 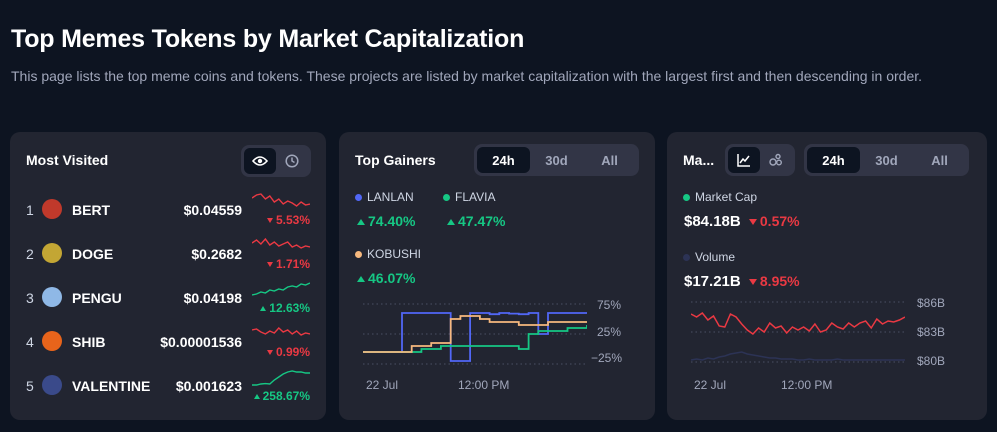 What do you see at coordinates (286, 396) in the screenshot?
I see `change-value: 258.67%` at bounding box center [286, 396].